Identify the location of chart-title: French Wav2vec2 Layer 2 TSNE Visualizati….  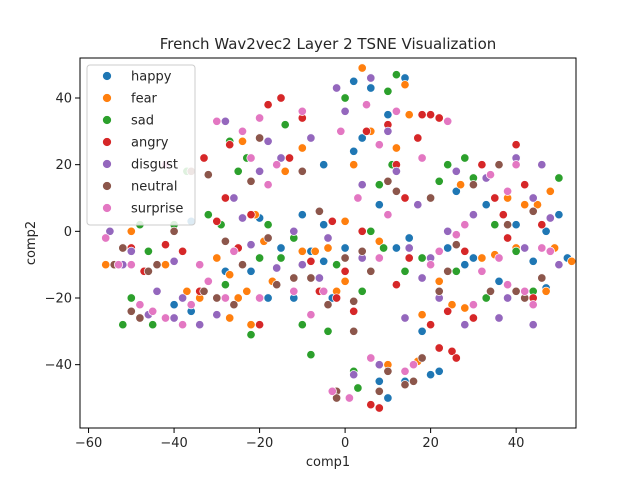
(328, 44).